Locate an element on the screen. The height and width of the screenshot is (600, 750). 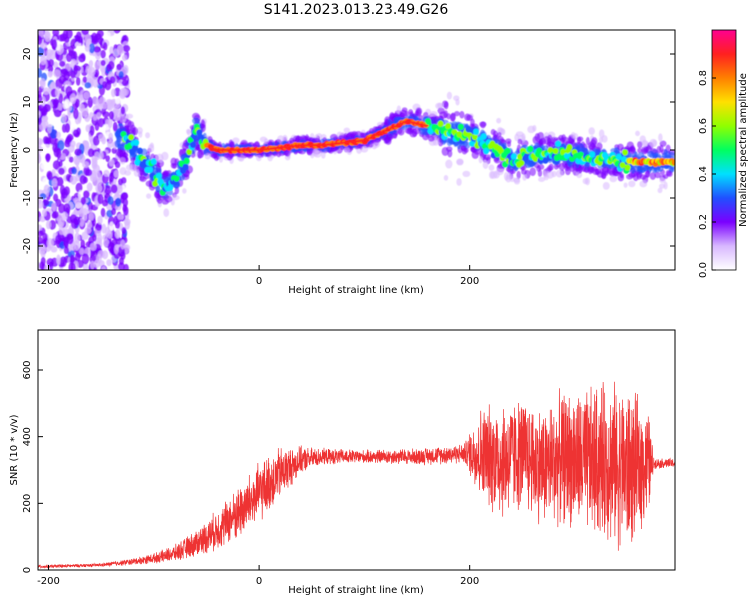
spectrogram-y-tick-label: 0 is located at coordinates (27, 150).